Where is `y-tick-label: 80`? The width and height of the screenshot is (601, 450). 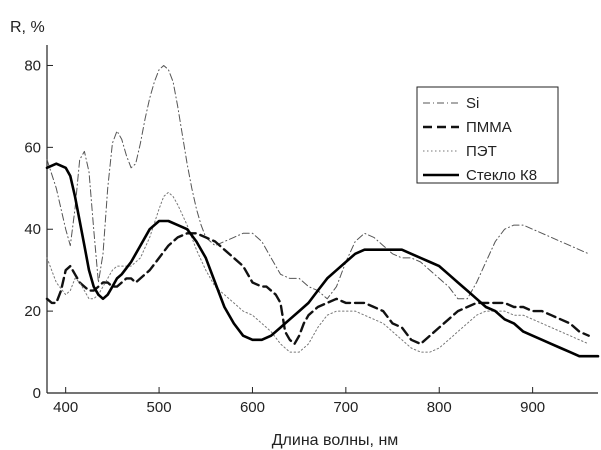
y-tick-label: 80 is located at coordinates (32, 65).